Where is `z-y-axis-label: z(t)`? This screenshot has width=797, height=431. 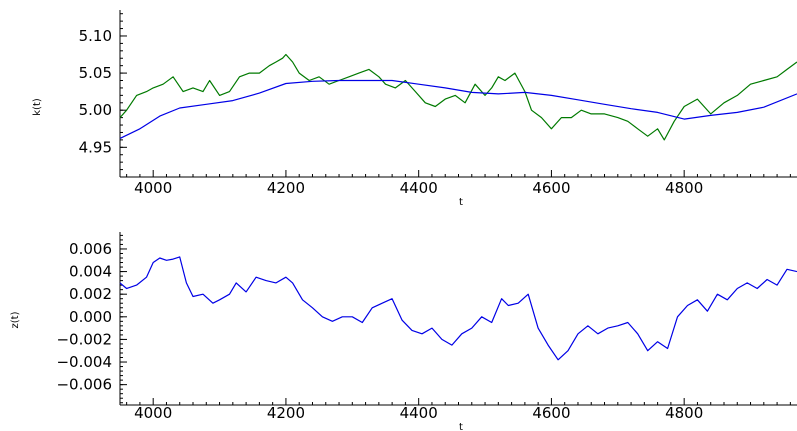
z-y-axis-label: z(t) is located at coordinates (15, 319).